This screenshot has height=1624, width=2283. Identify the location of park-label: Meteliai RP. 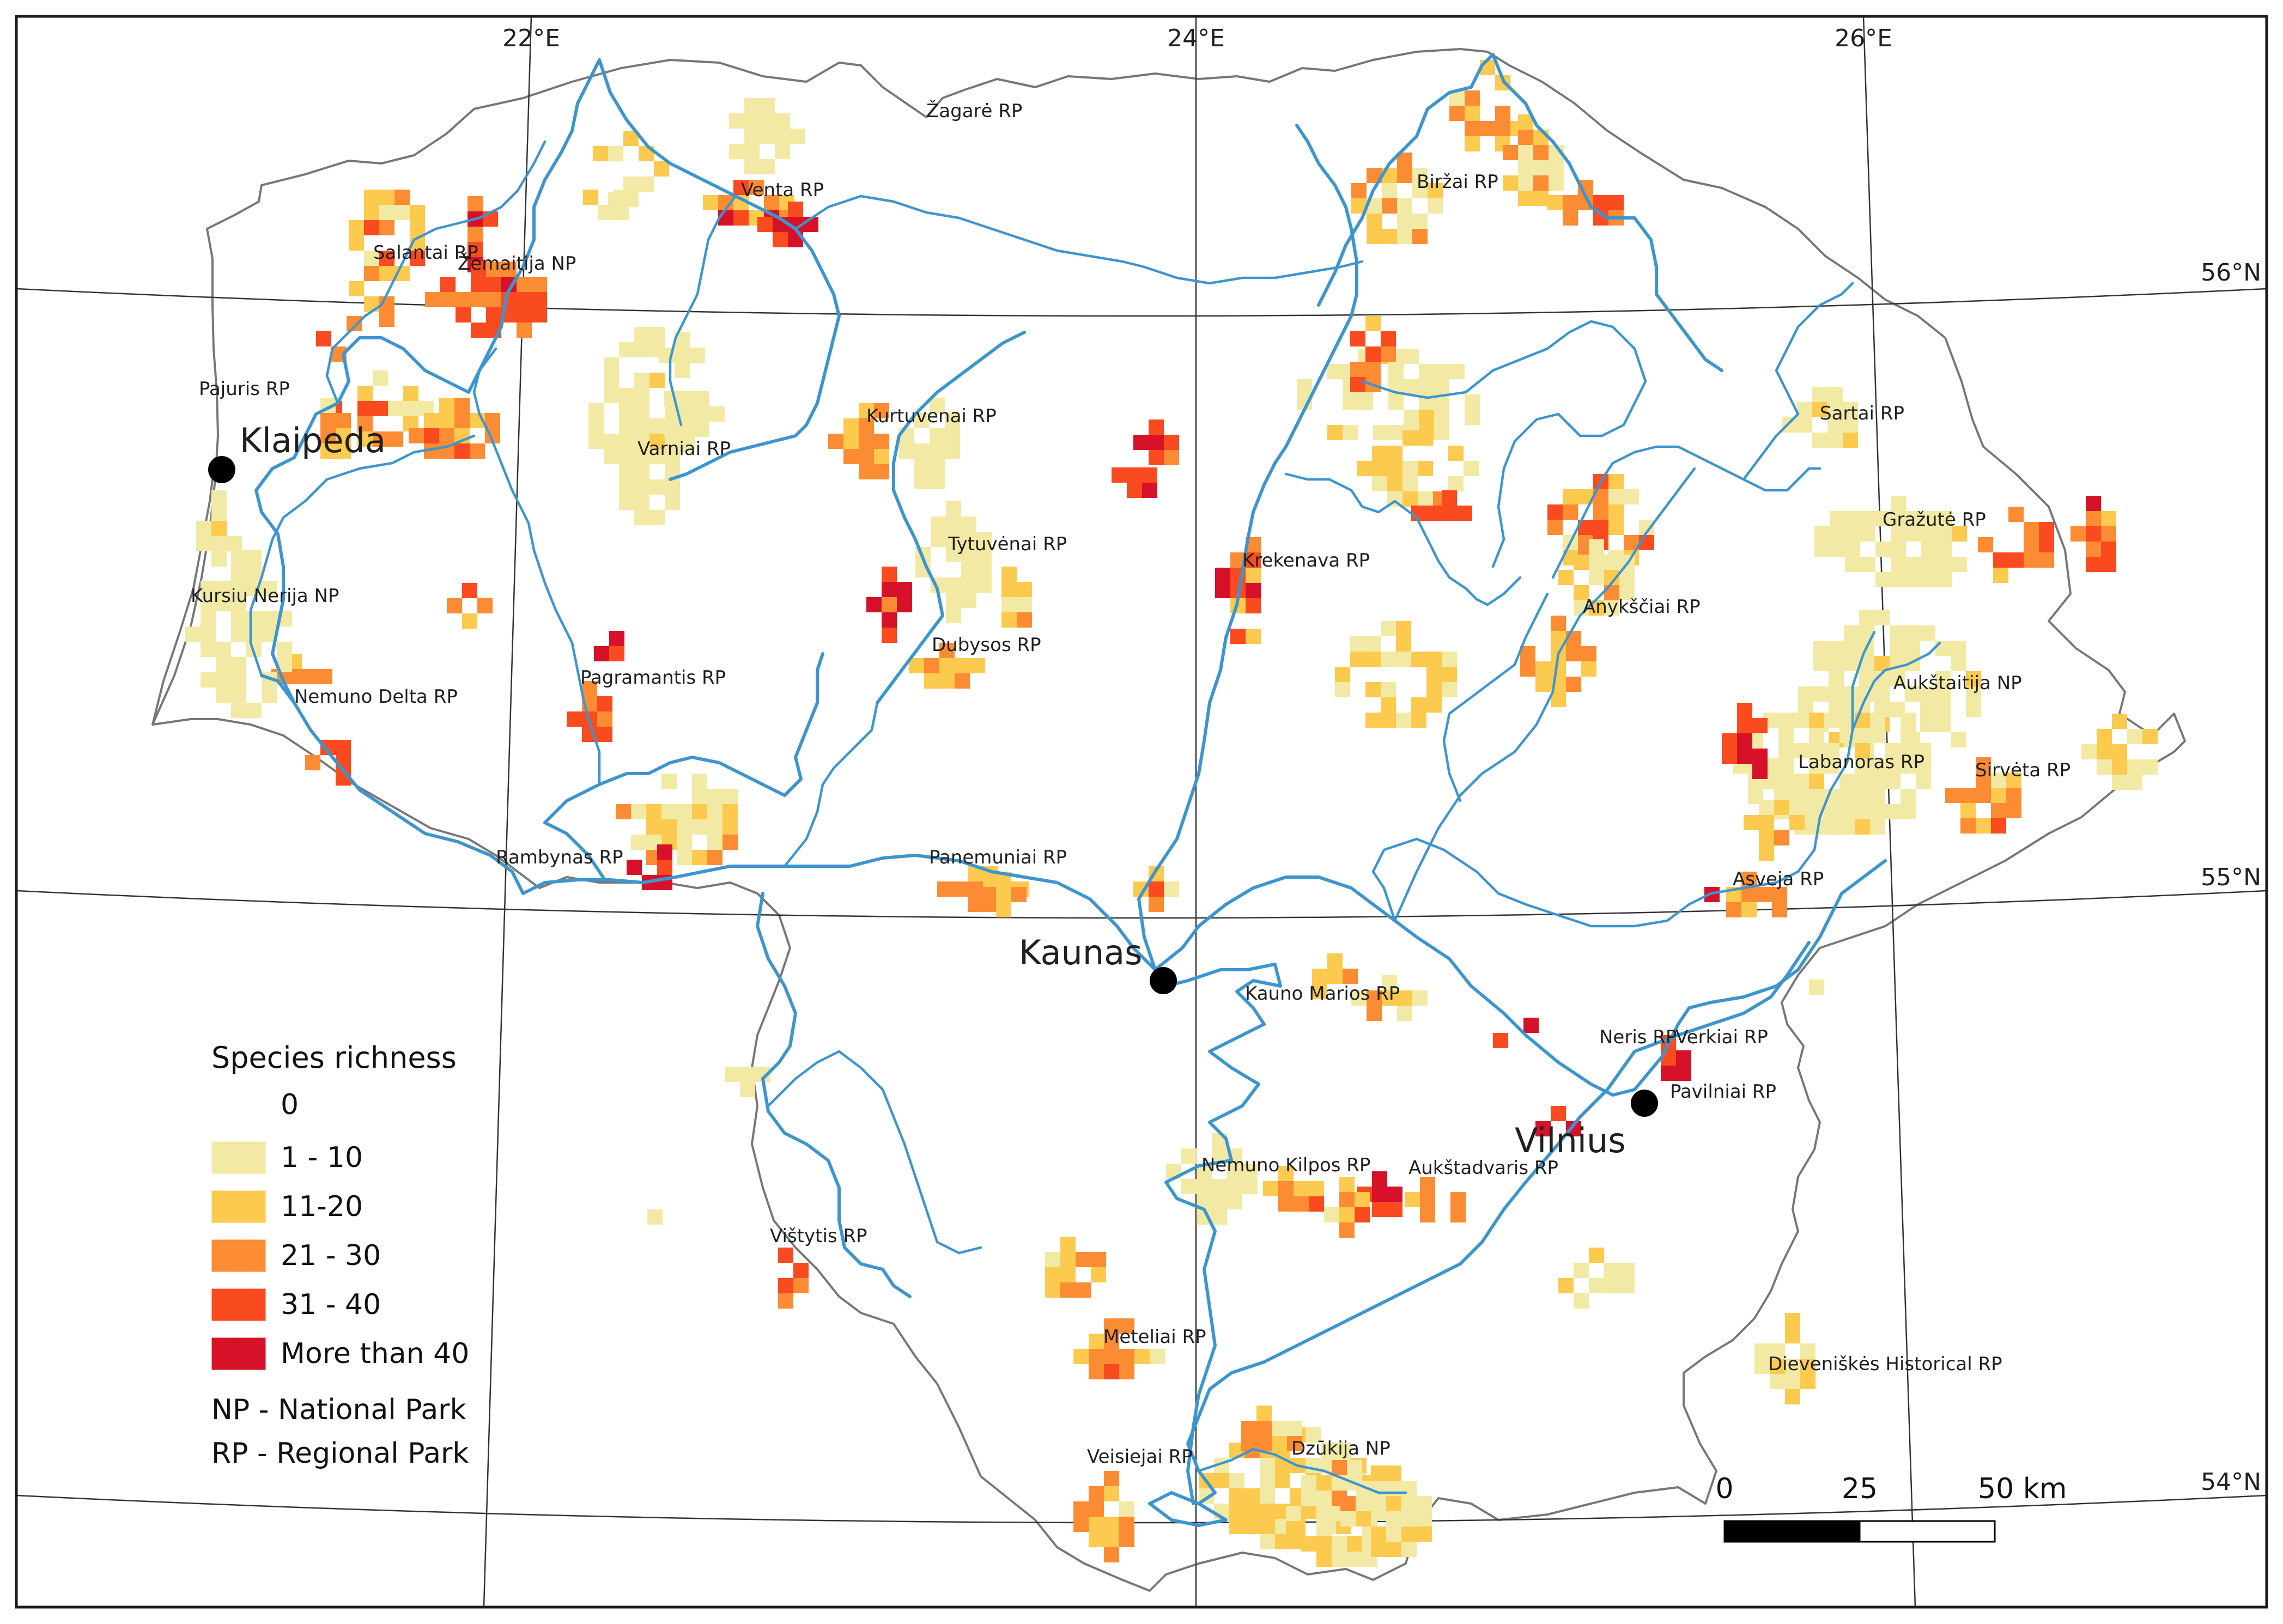
(1154, 1337).